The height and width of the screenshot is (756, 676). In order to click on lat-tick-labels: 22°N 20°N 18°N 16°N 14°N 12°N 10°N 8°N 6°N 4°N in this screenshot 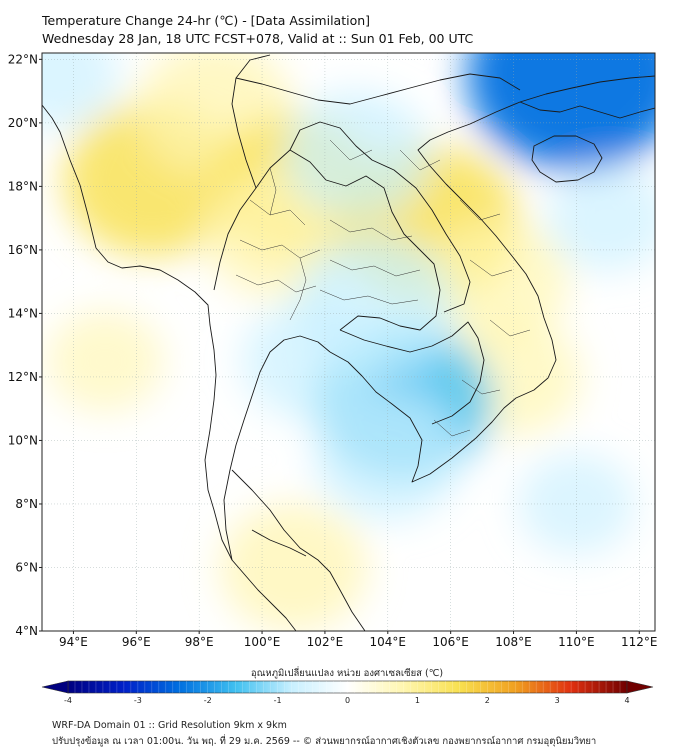, I will do `click(25, 345)`.